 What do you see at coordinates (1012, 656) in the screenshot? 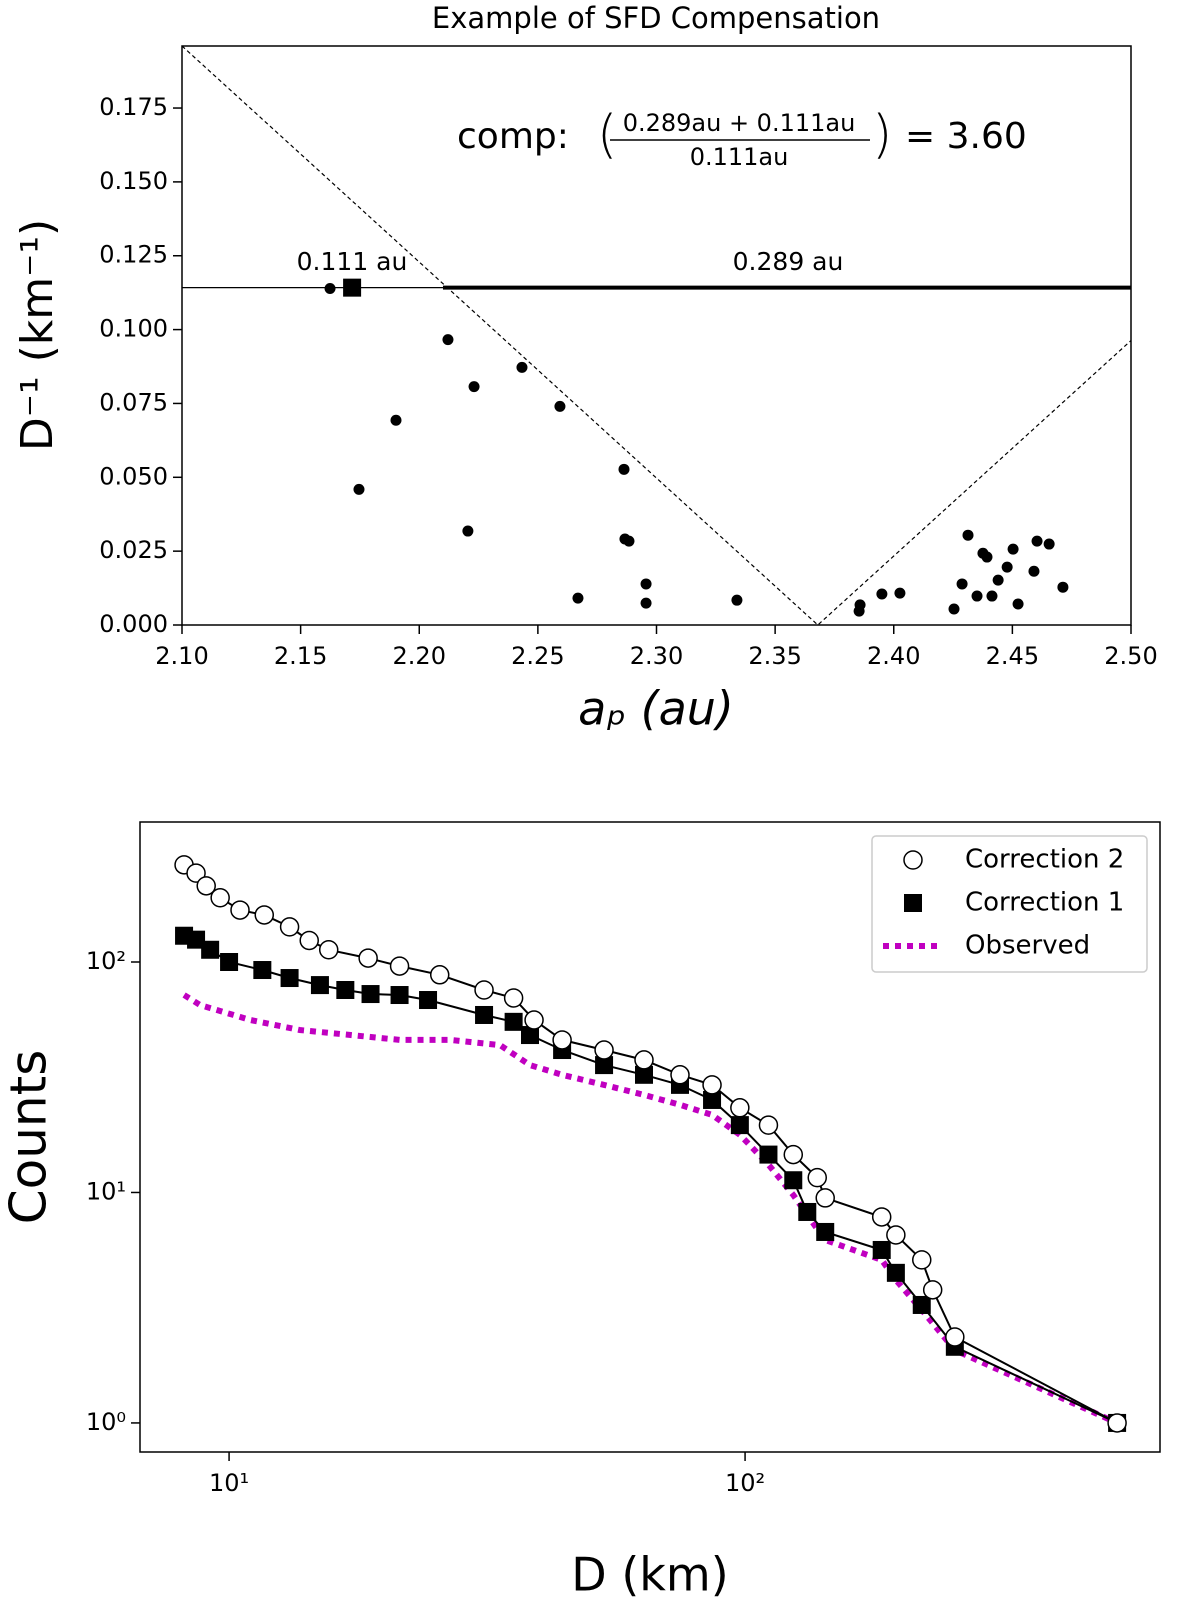
I see `x-tick-label: 2.45` at bounding box center [1012, 656].